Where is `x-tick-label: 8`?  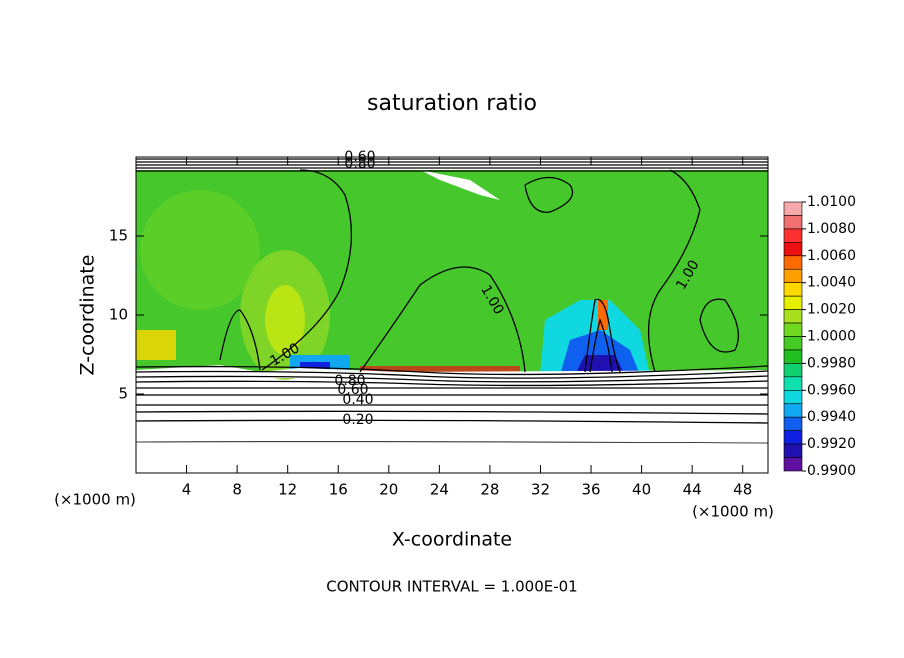 x-tick-label: 8 is located at coordinates (237, 490).